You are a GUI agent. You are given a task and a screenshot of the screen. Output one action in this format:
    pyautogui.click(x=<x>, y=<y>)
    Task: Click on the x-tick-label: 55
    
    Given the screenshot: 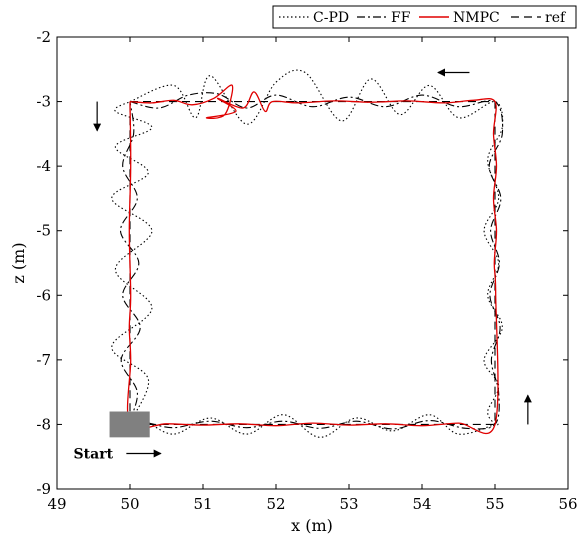 What is the action you would take?
    pyautogui.click(x=494, y=504)
    